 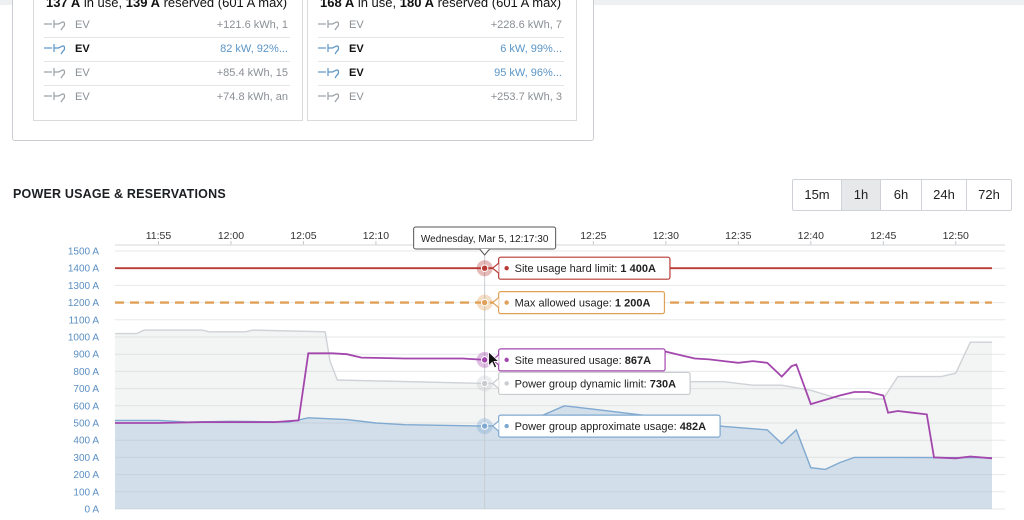 What do you see at coordinates (86, 458) in the screenshot?
I see `y-tick-label: 300 A` at bounding box center [86, 458].